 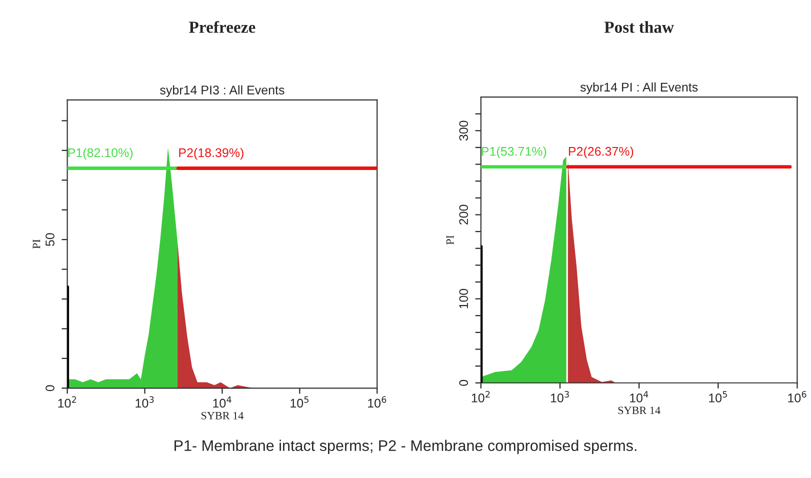 I want to click on series-label: P2(18.39%), so click(x=211, y=154).